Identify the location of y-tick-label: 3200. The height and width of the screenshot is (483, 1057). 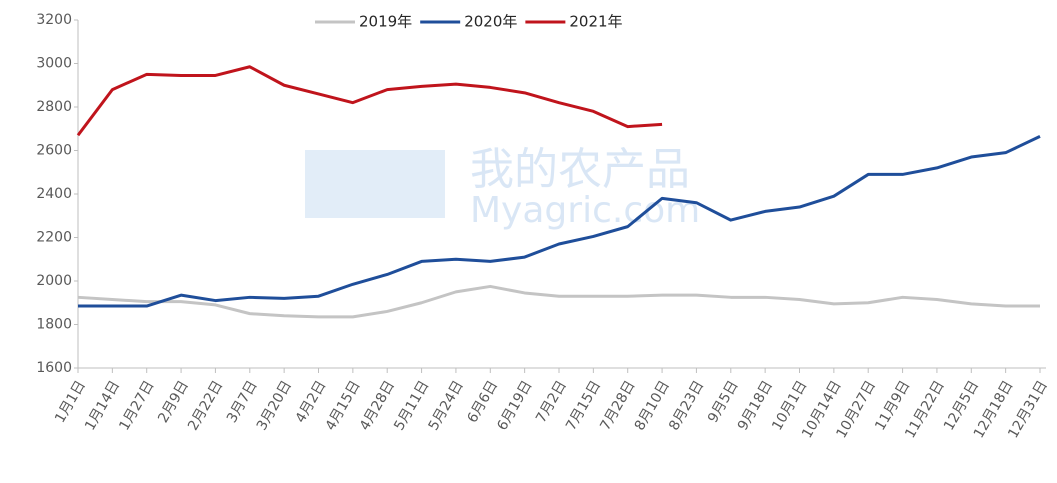
(54, 20).